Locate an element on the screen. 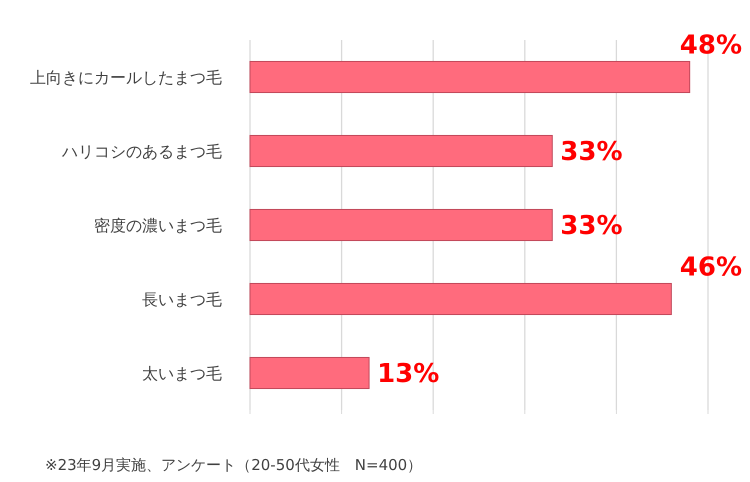  data-label: 46% is located at coordinates (711, 267).